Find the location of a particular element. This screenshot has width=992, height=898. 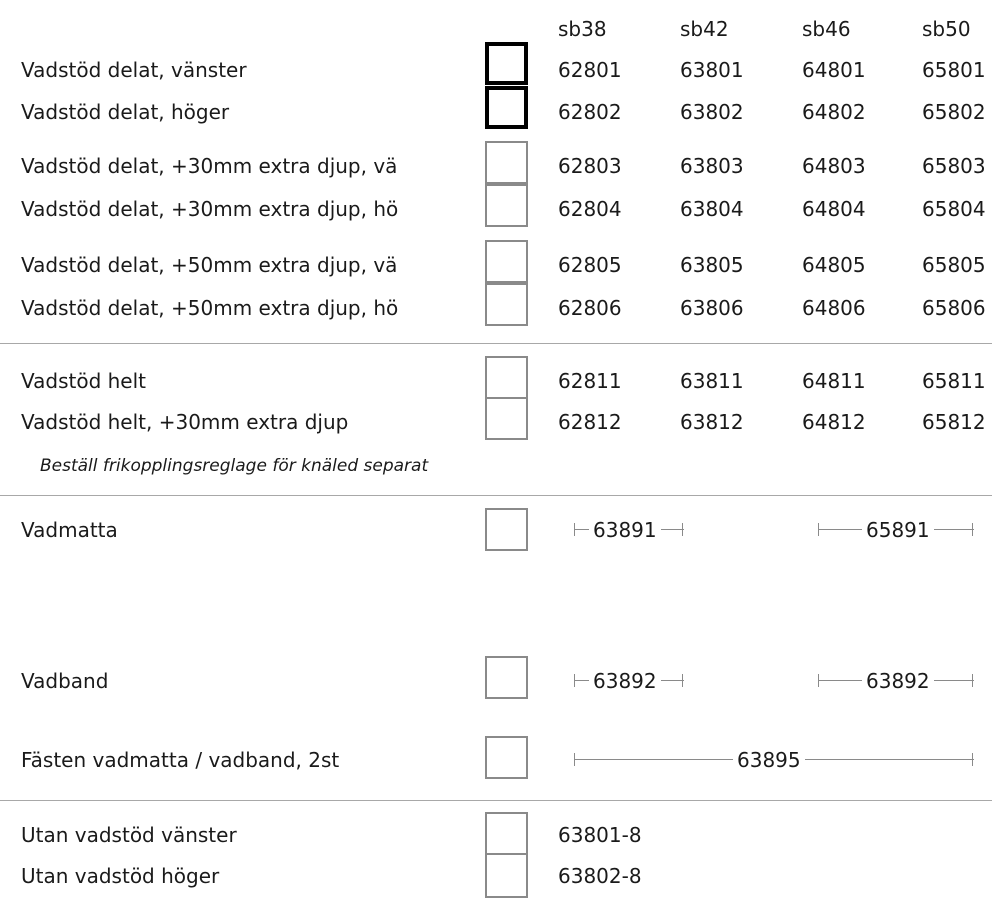

row-label: Utan vadstöd vänster is located at coordinates (129, 835).